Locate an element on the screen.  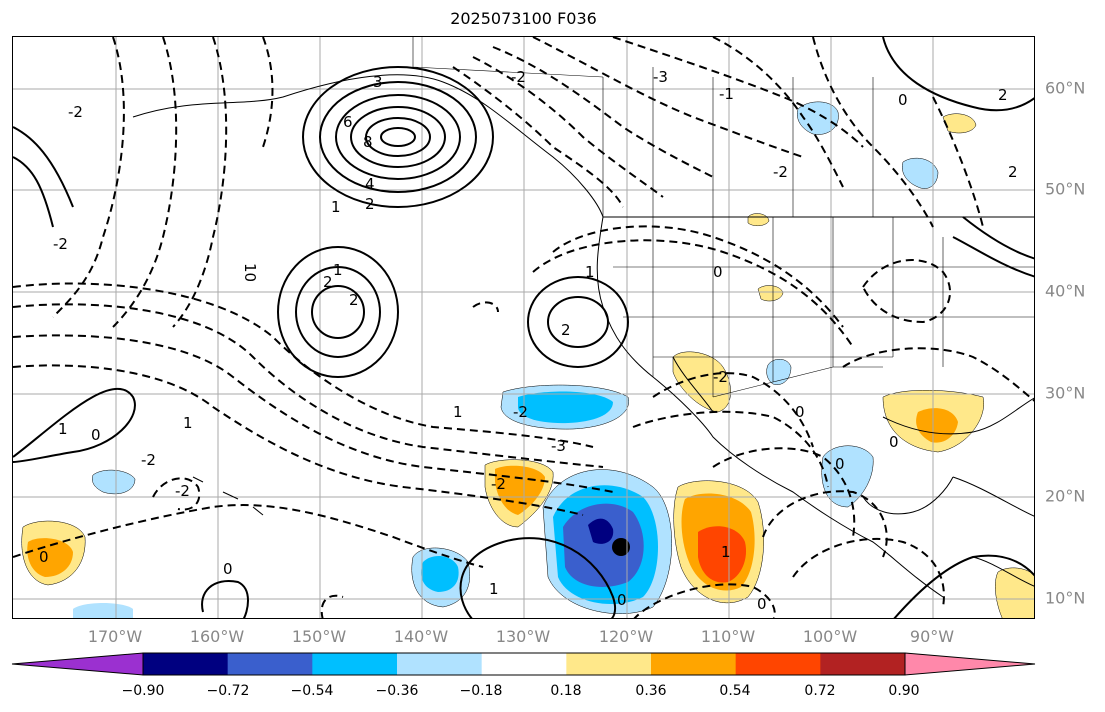
yellow-anomaly-caribbean is located at coordinates (1014, 592).